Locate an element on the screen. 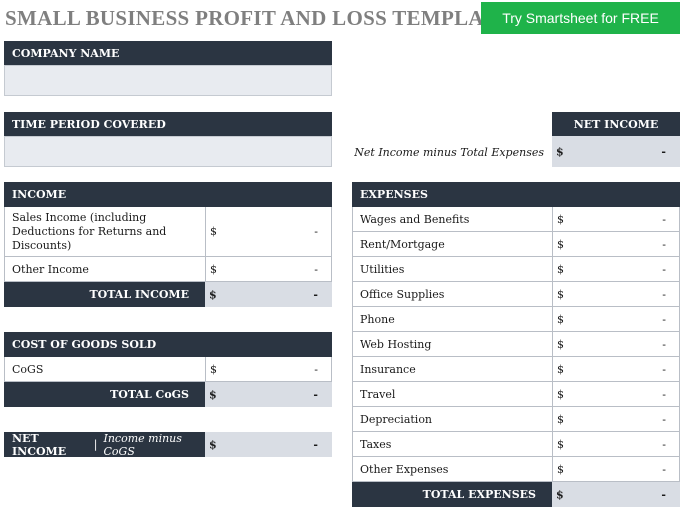 The image size is (683, 511). table-row: Rent/Mortgage $ - is located at coordinates (516, 244).